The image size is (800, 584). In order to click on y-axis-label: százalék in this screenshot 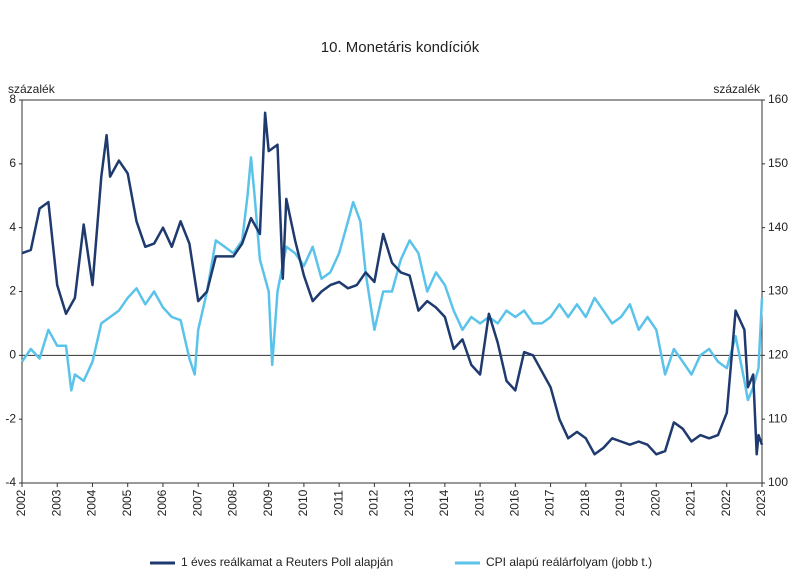, I will do `click(32, 89)`.